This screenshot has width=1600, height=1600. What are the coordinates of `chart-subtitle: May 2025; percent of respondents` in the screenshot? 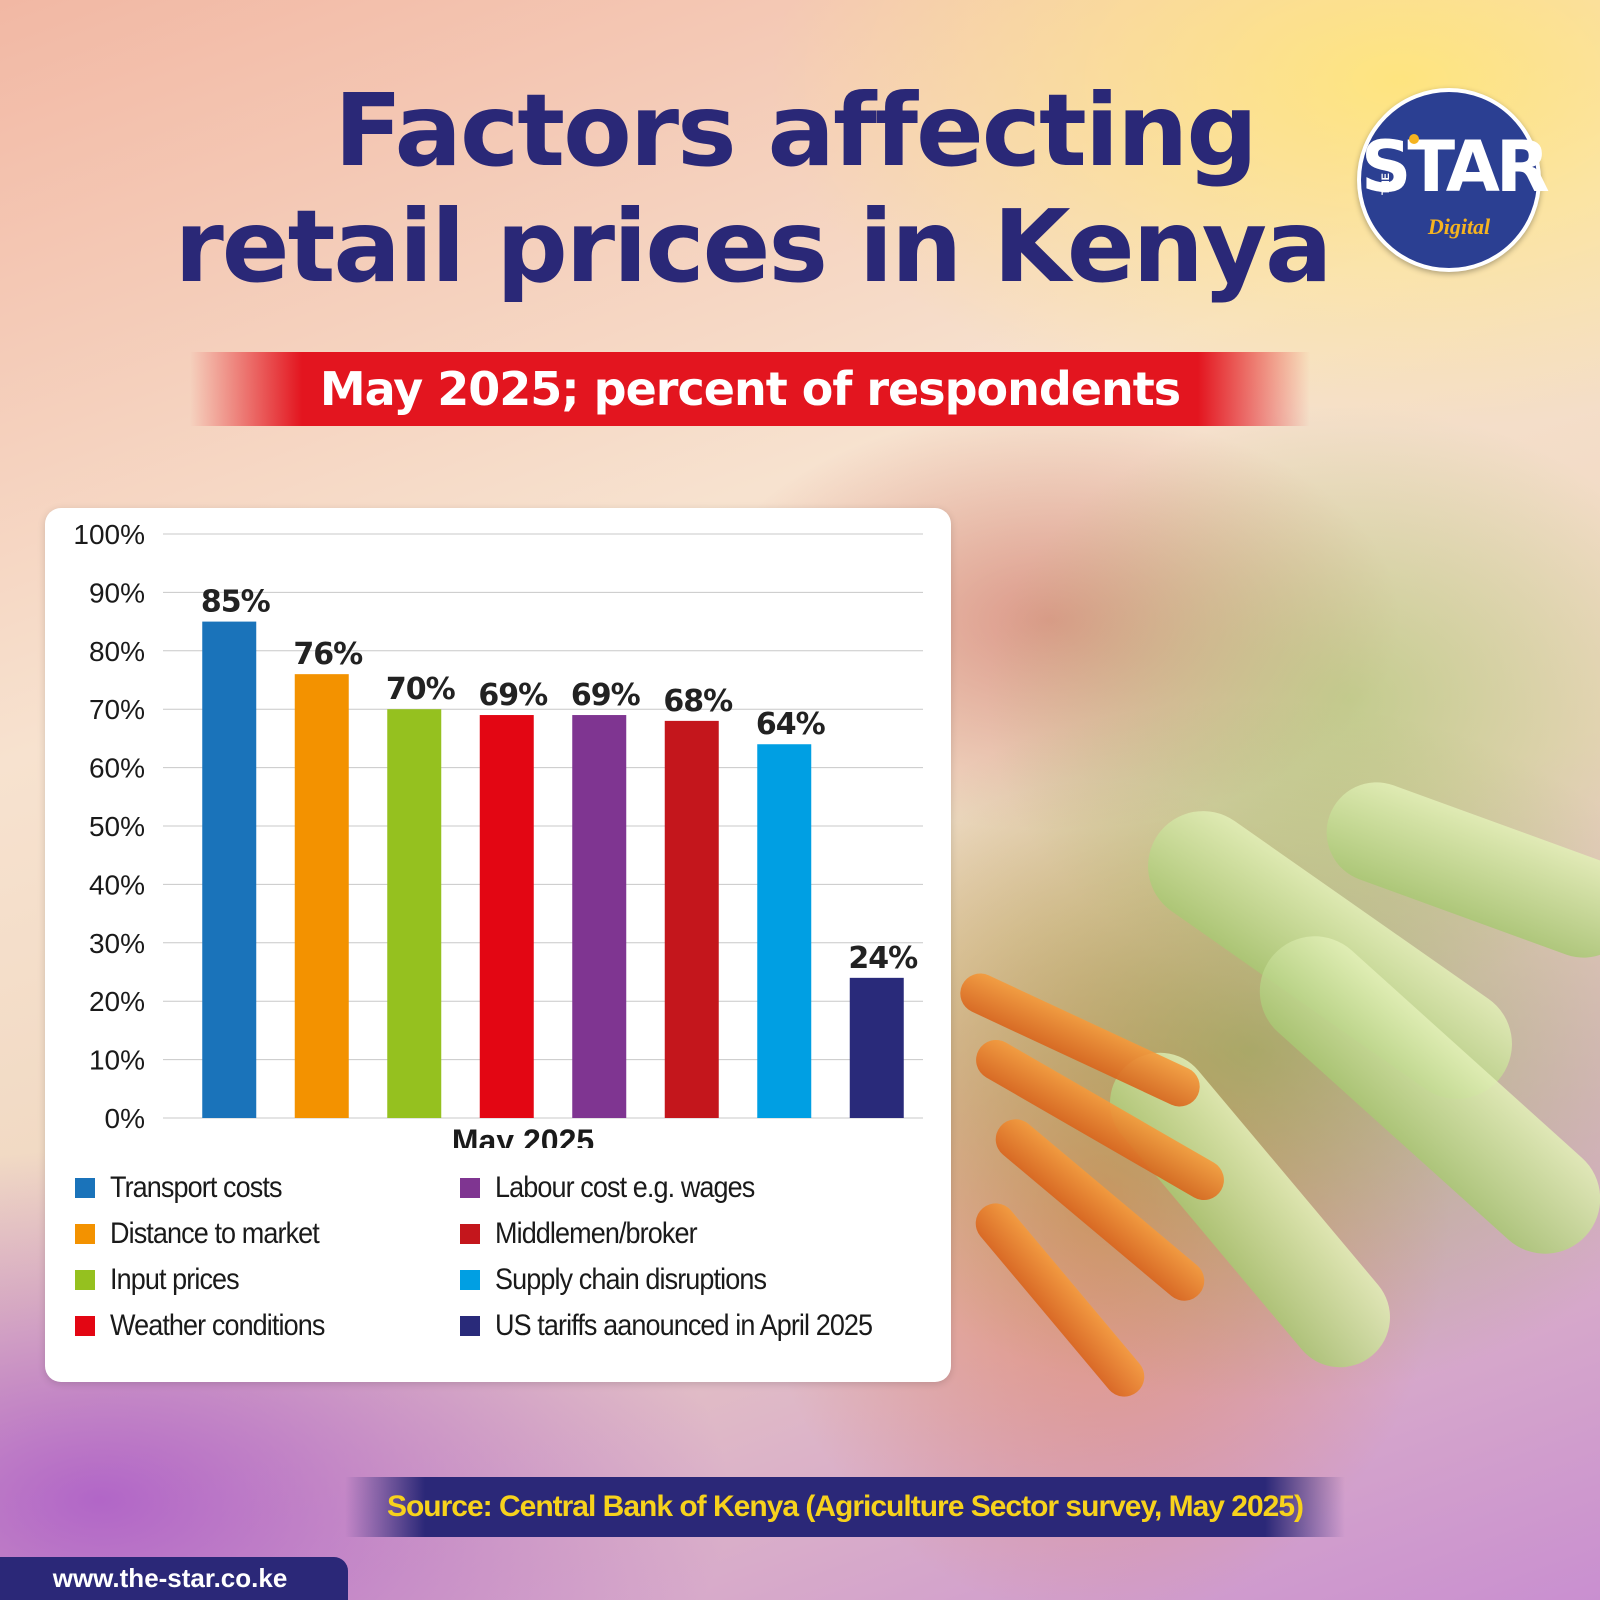 It's located at (750, 389).